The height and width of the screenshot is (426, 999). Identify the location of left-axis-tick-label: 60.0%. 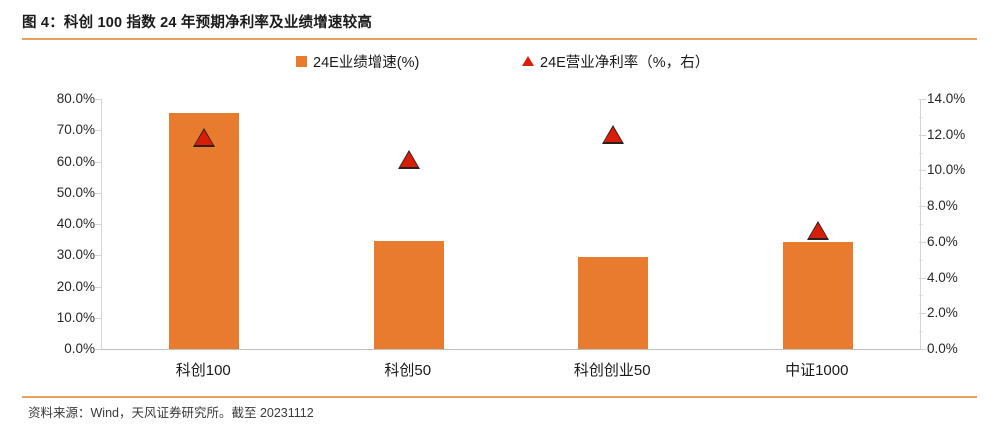
(75, 161).